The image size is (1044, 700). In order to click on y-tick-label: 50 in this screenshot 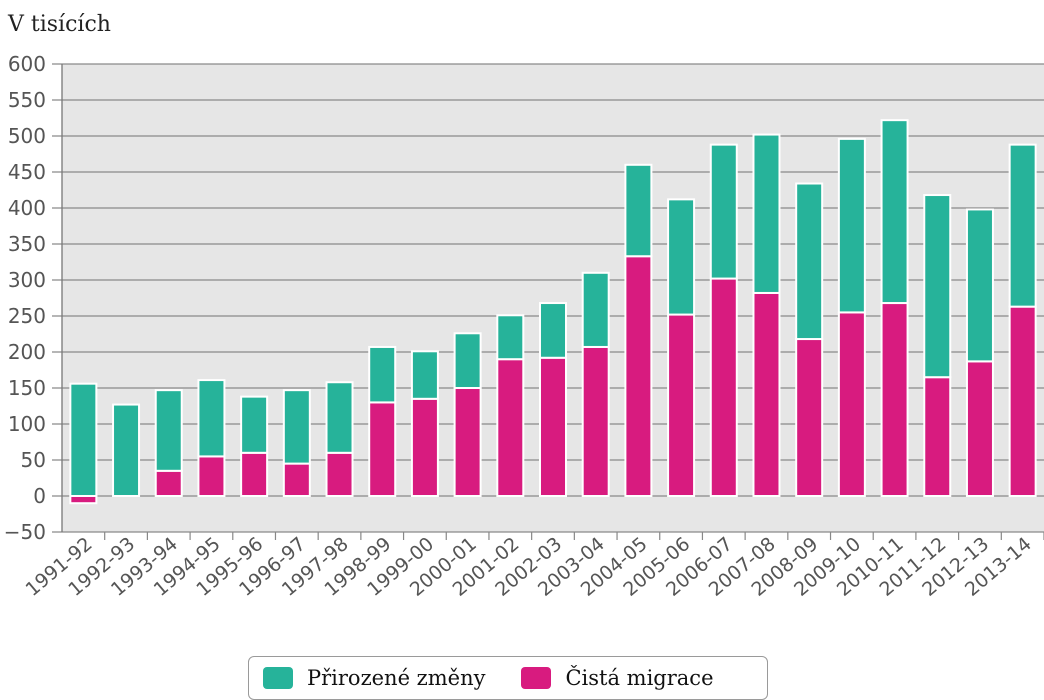, I will do `click(33, 460)`.